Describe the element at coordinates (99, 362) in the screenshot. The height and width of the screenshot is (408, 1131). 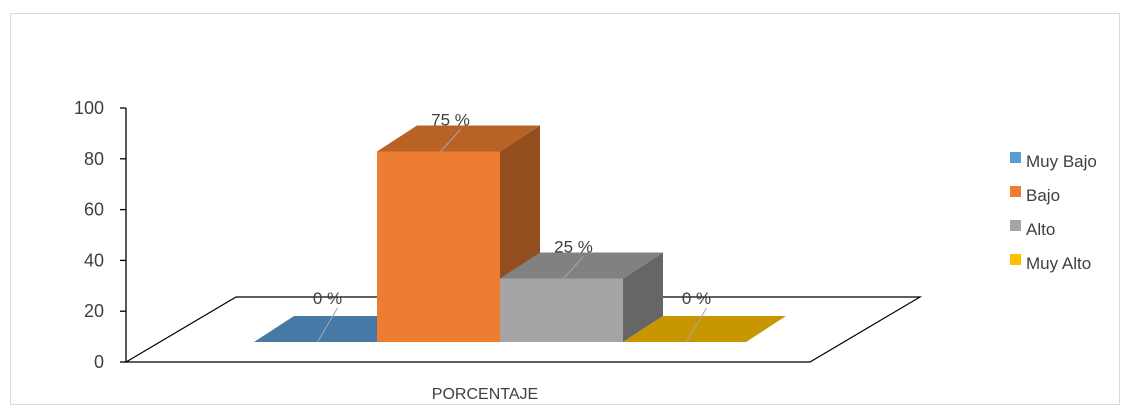
I see `y-tick-label: 0` at that location.